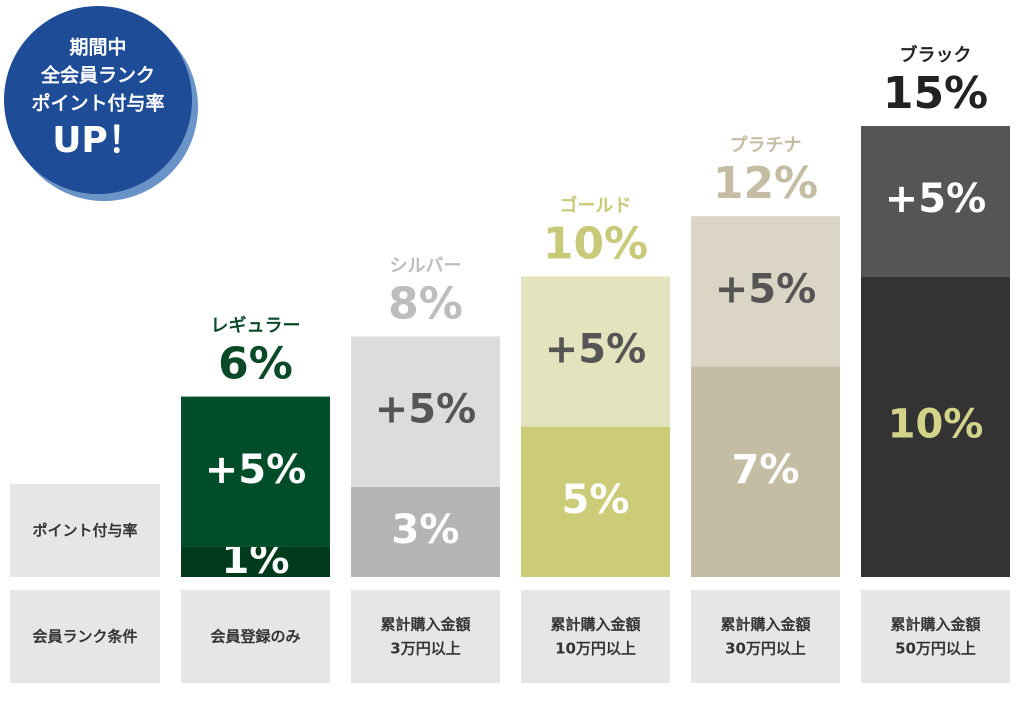 The height and width of the screenshot is (703, 1024). I want to click on badge-line: ポイント付与率, so click(97, 103).